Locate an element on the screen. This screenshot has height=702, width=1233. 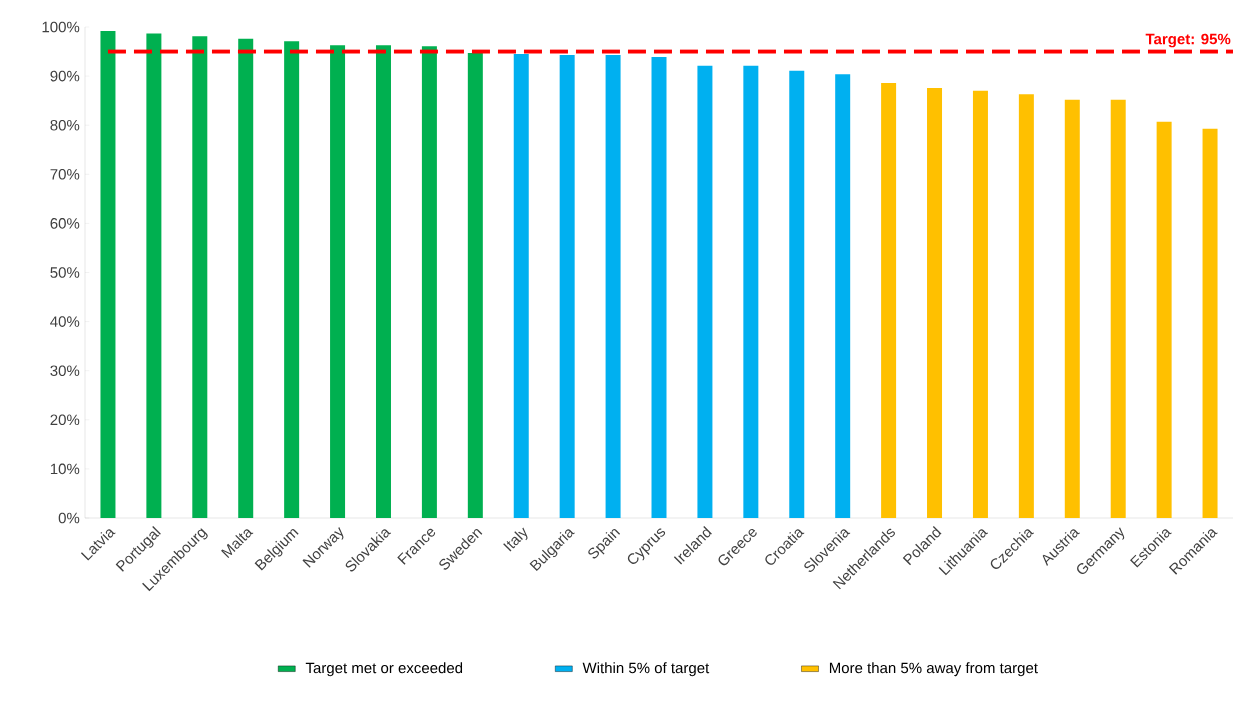
y-tick-label: 40% is located at coordinates (65, 321).